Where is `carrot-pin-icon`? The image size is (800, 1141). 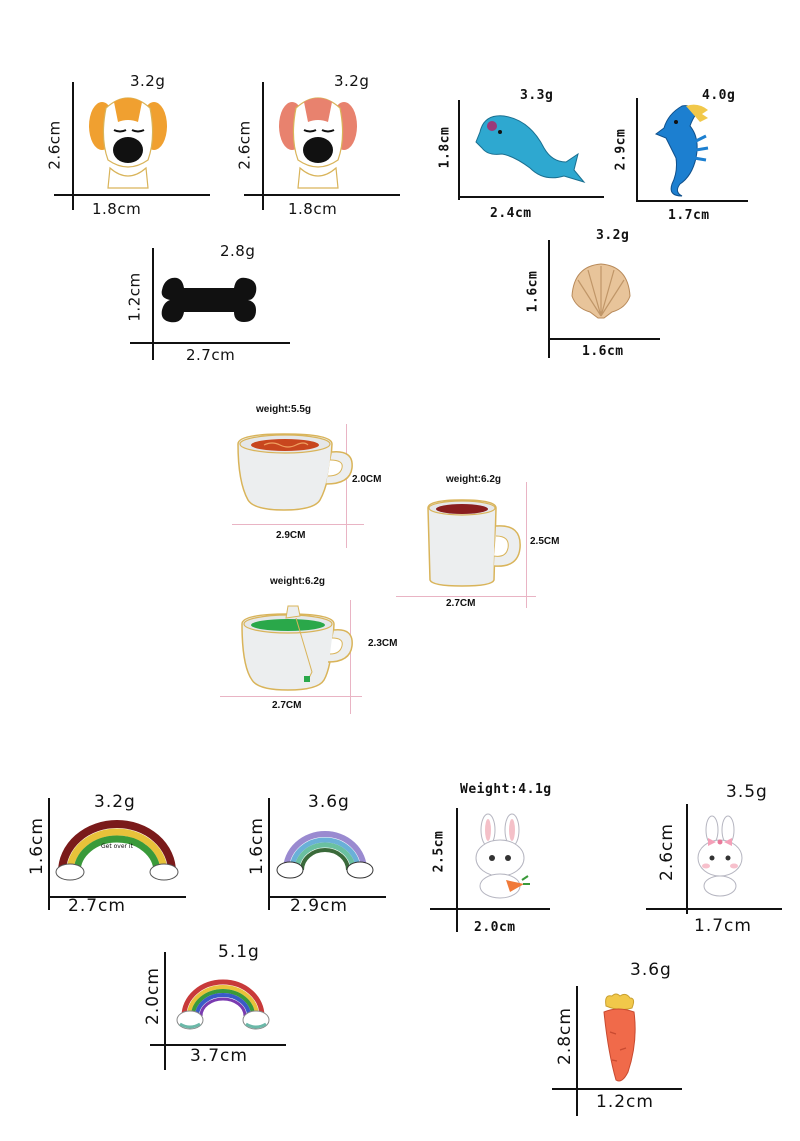 carrot-pin-icon is located at coordinates (619, 1037).